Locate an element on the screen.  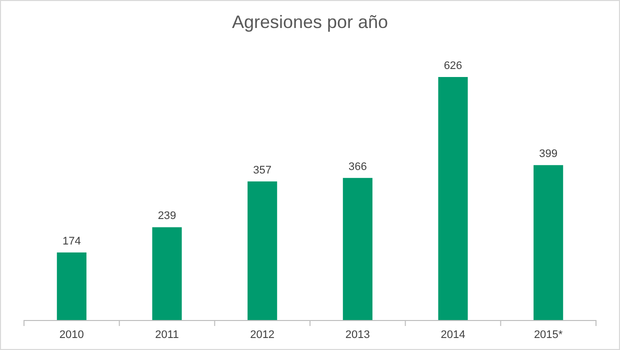
x-tick-label: 2015* is located at coordinates (549, 335).